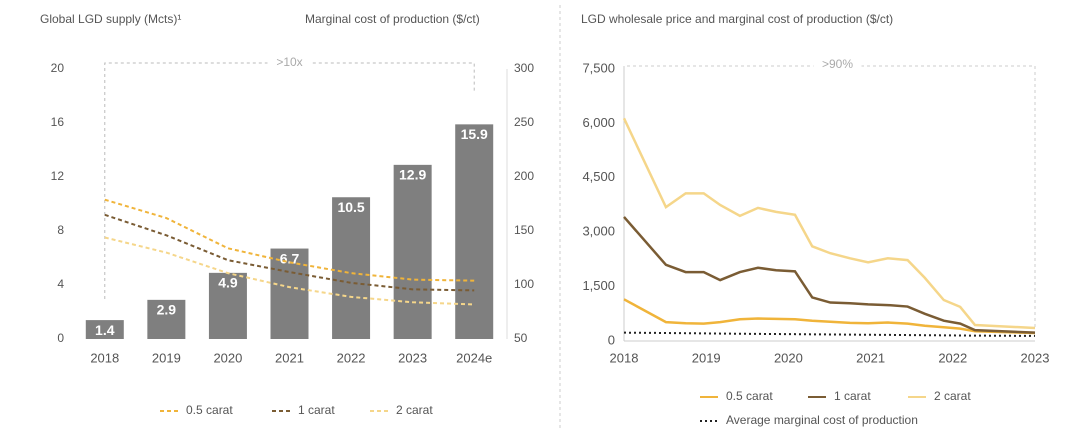 The height and width of the screenshot is (436, 1080). Describe the element at coordinates (60, 284) in the screenshot. I see `y-tick-label: 4` at that location.